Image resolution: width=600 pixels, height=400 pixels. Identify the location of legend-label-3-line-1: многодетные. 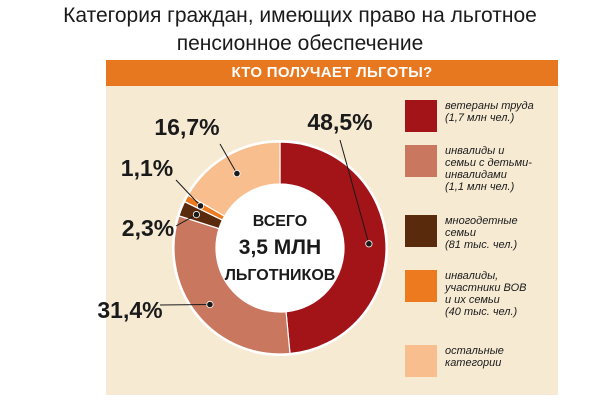
(481, 221).